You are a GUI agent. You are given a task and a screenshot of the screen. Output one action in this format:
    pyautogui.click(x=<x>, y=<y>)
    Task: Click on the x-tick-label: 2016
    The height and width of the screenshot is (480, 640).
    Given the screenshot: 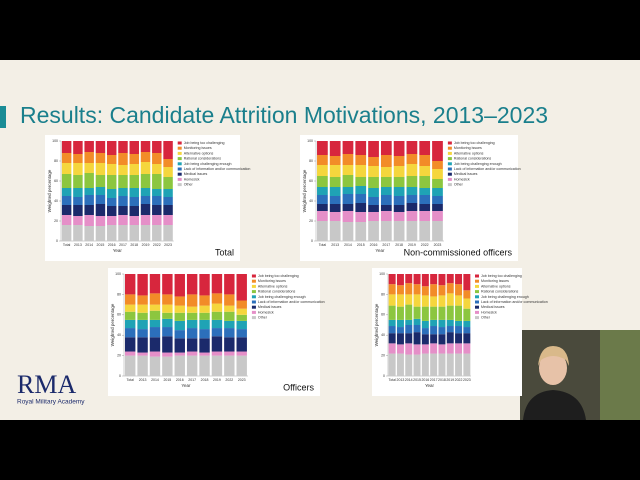 What is the action you would take?
    pyautogui.click(x=425, y=380)
    